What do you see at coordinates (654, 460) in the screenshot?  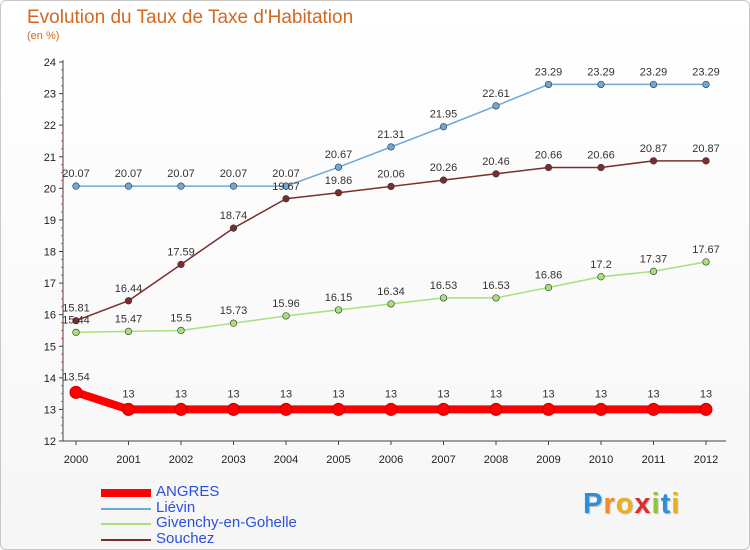 I see `x-tick-label: 2011` at bounding box center [654, 460].